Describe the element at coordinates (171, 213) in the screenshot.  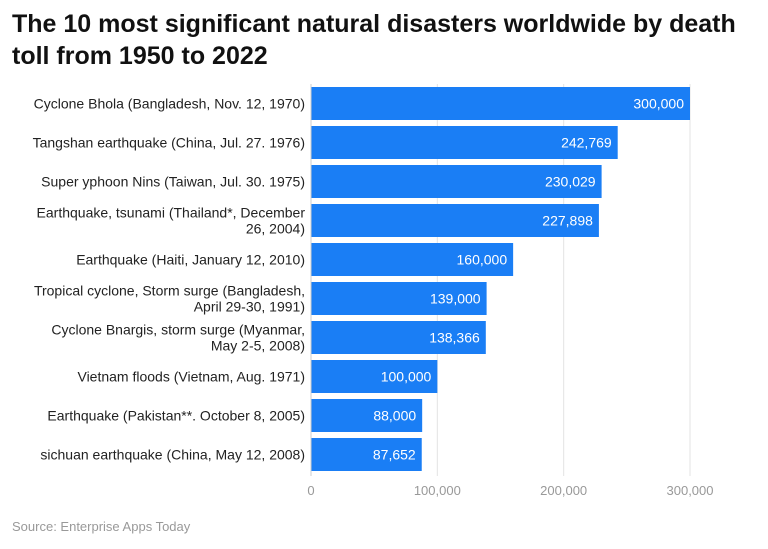
I see `category-label: Earthquake, tsunami (Thailand*, December` at that location.